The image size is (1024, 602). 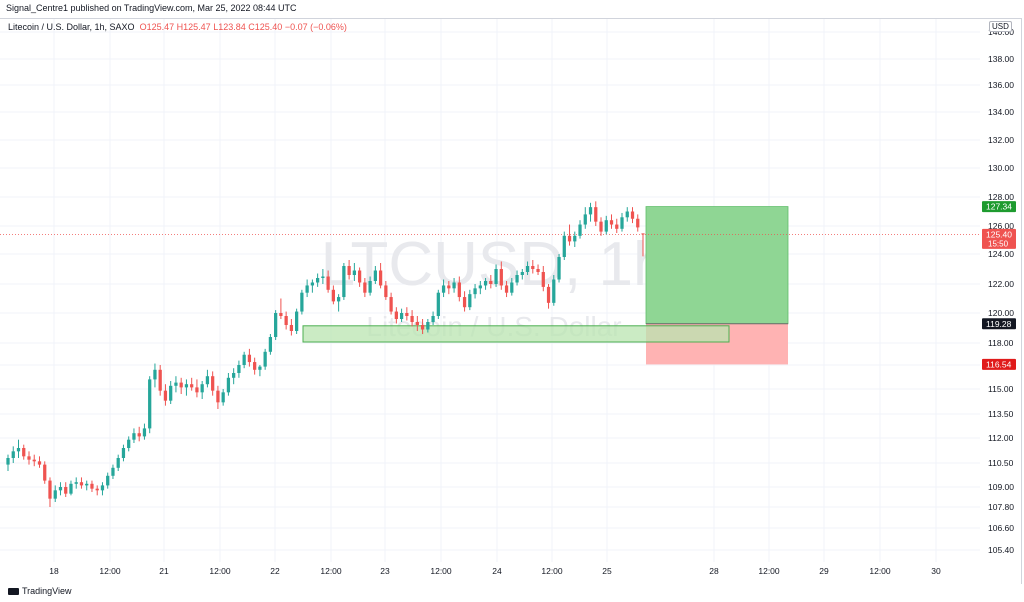 I want to click on x-tick-label: 22, so click(x=275, y=571).